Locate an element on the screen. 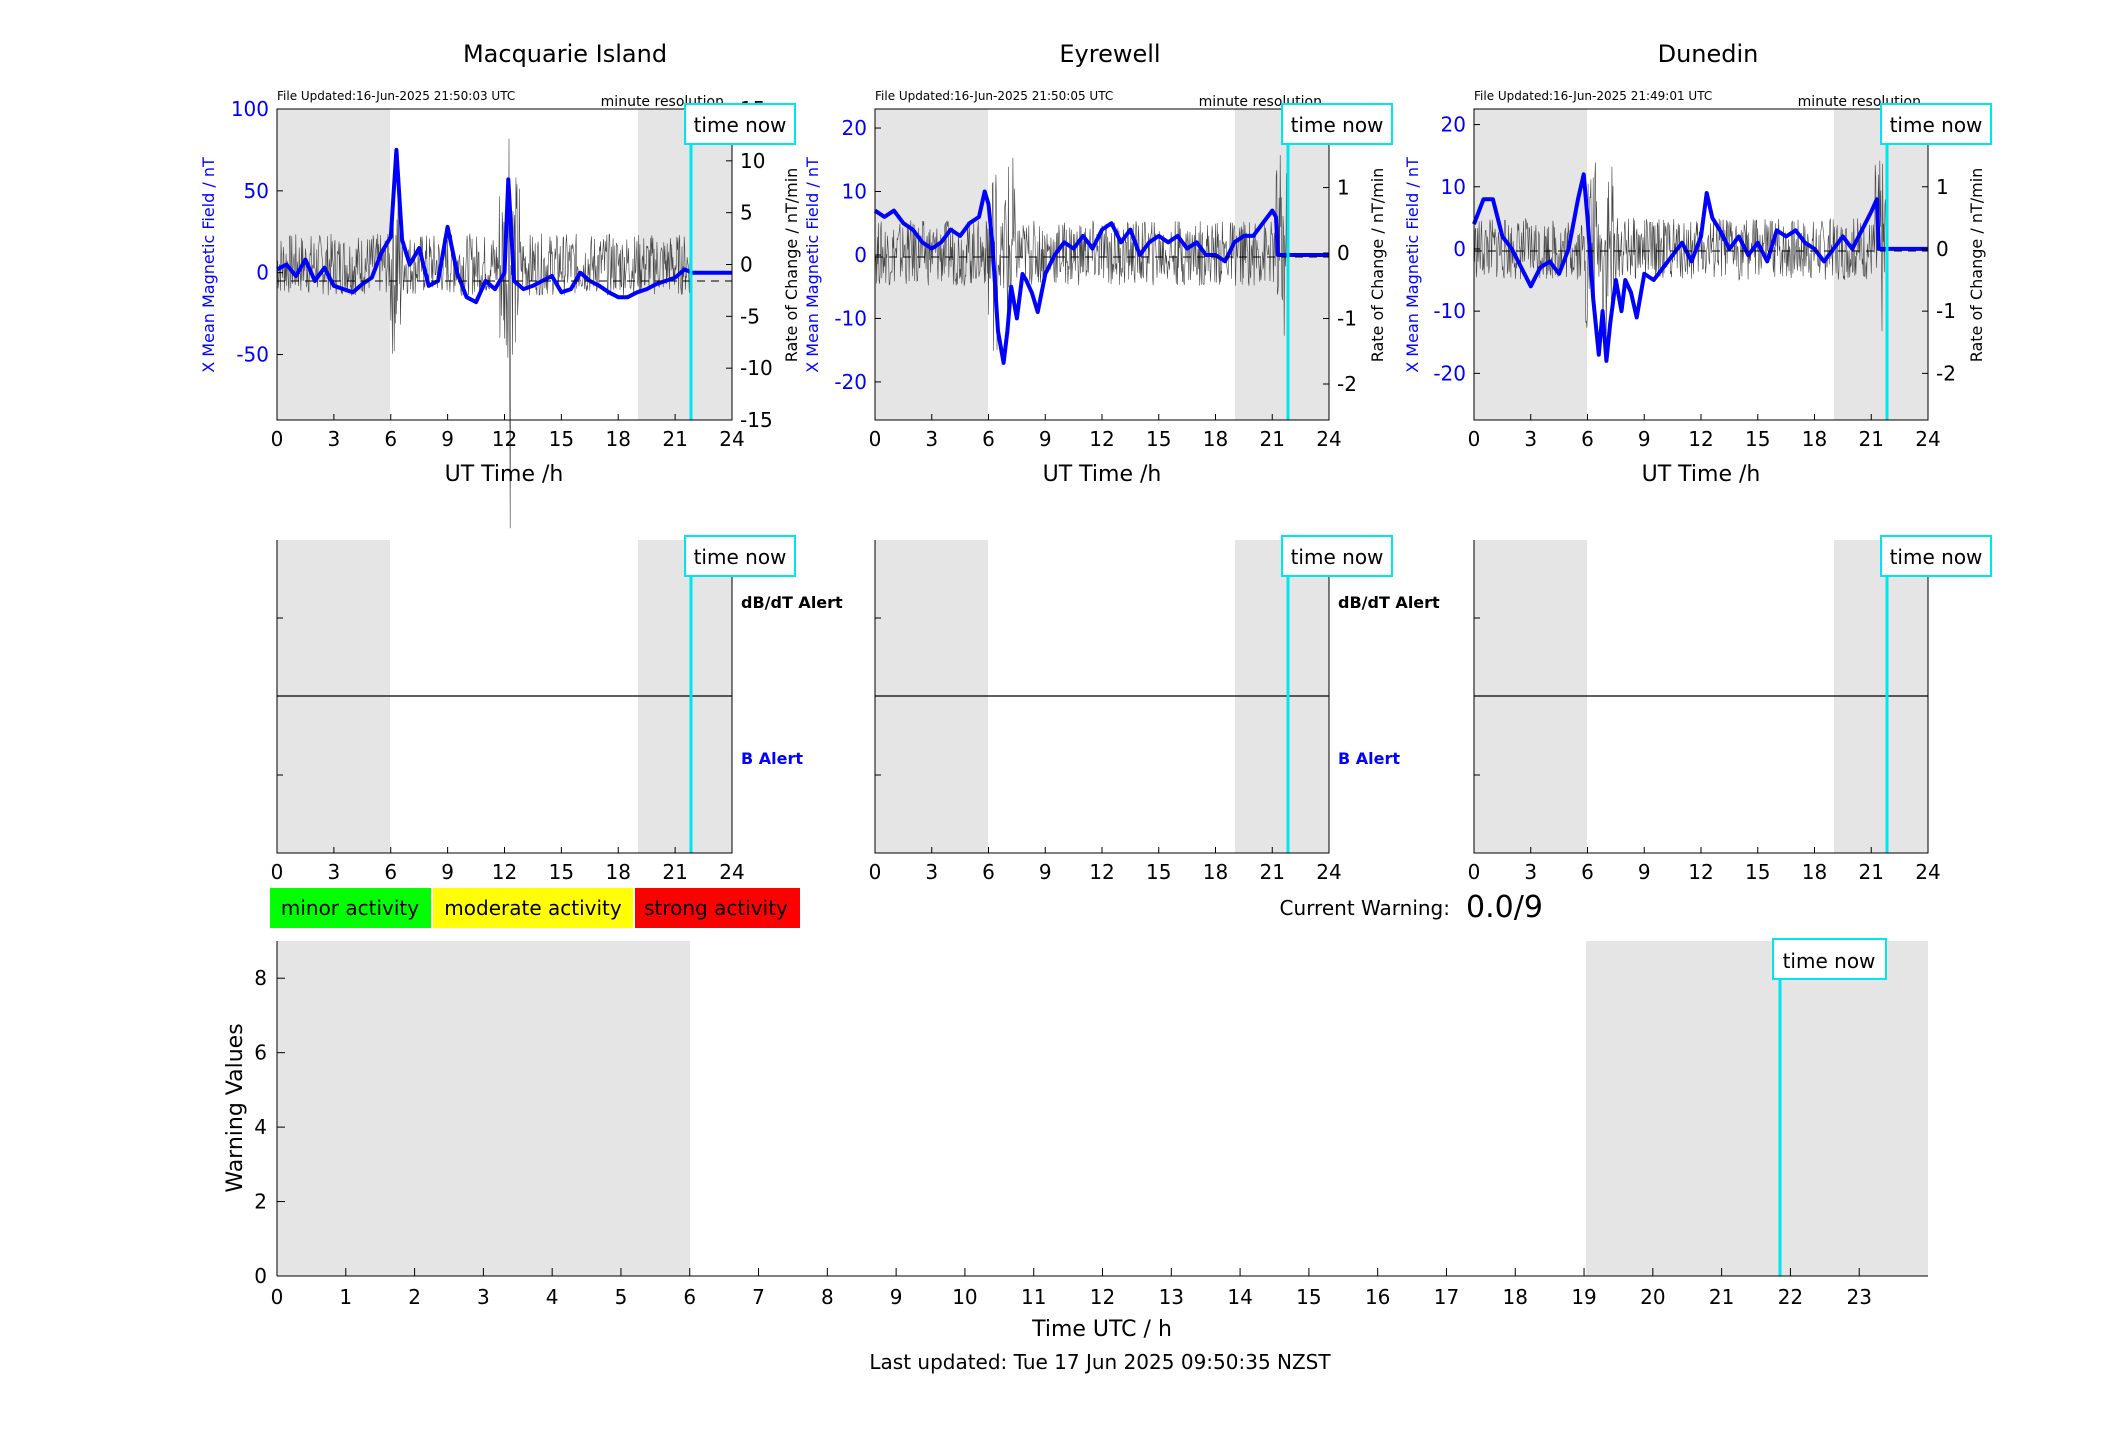 The height and width of the screenshot is (1437, 2117). y-right-tick-label: -1 is located at coordinates (1347, 319).